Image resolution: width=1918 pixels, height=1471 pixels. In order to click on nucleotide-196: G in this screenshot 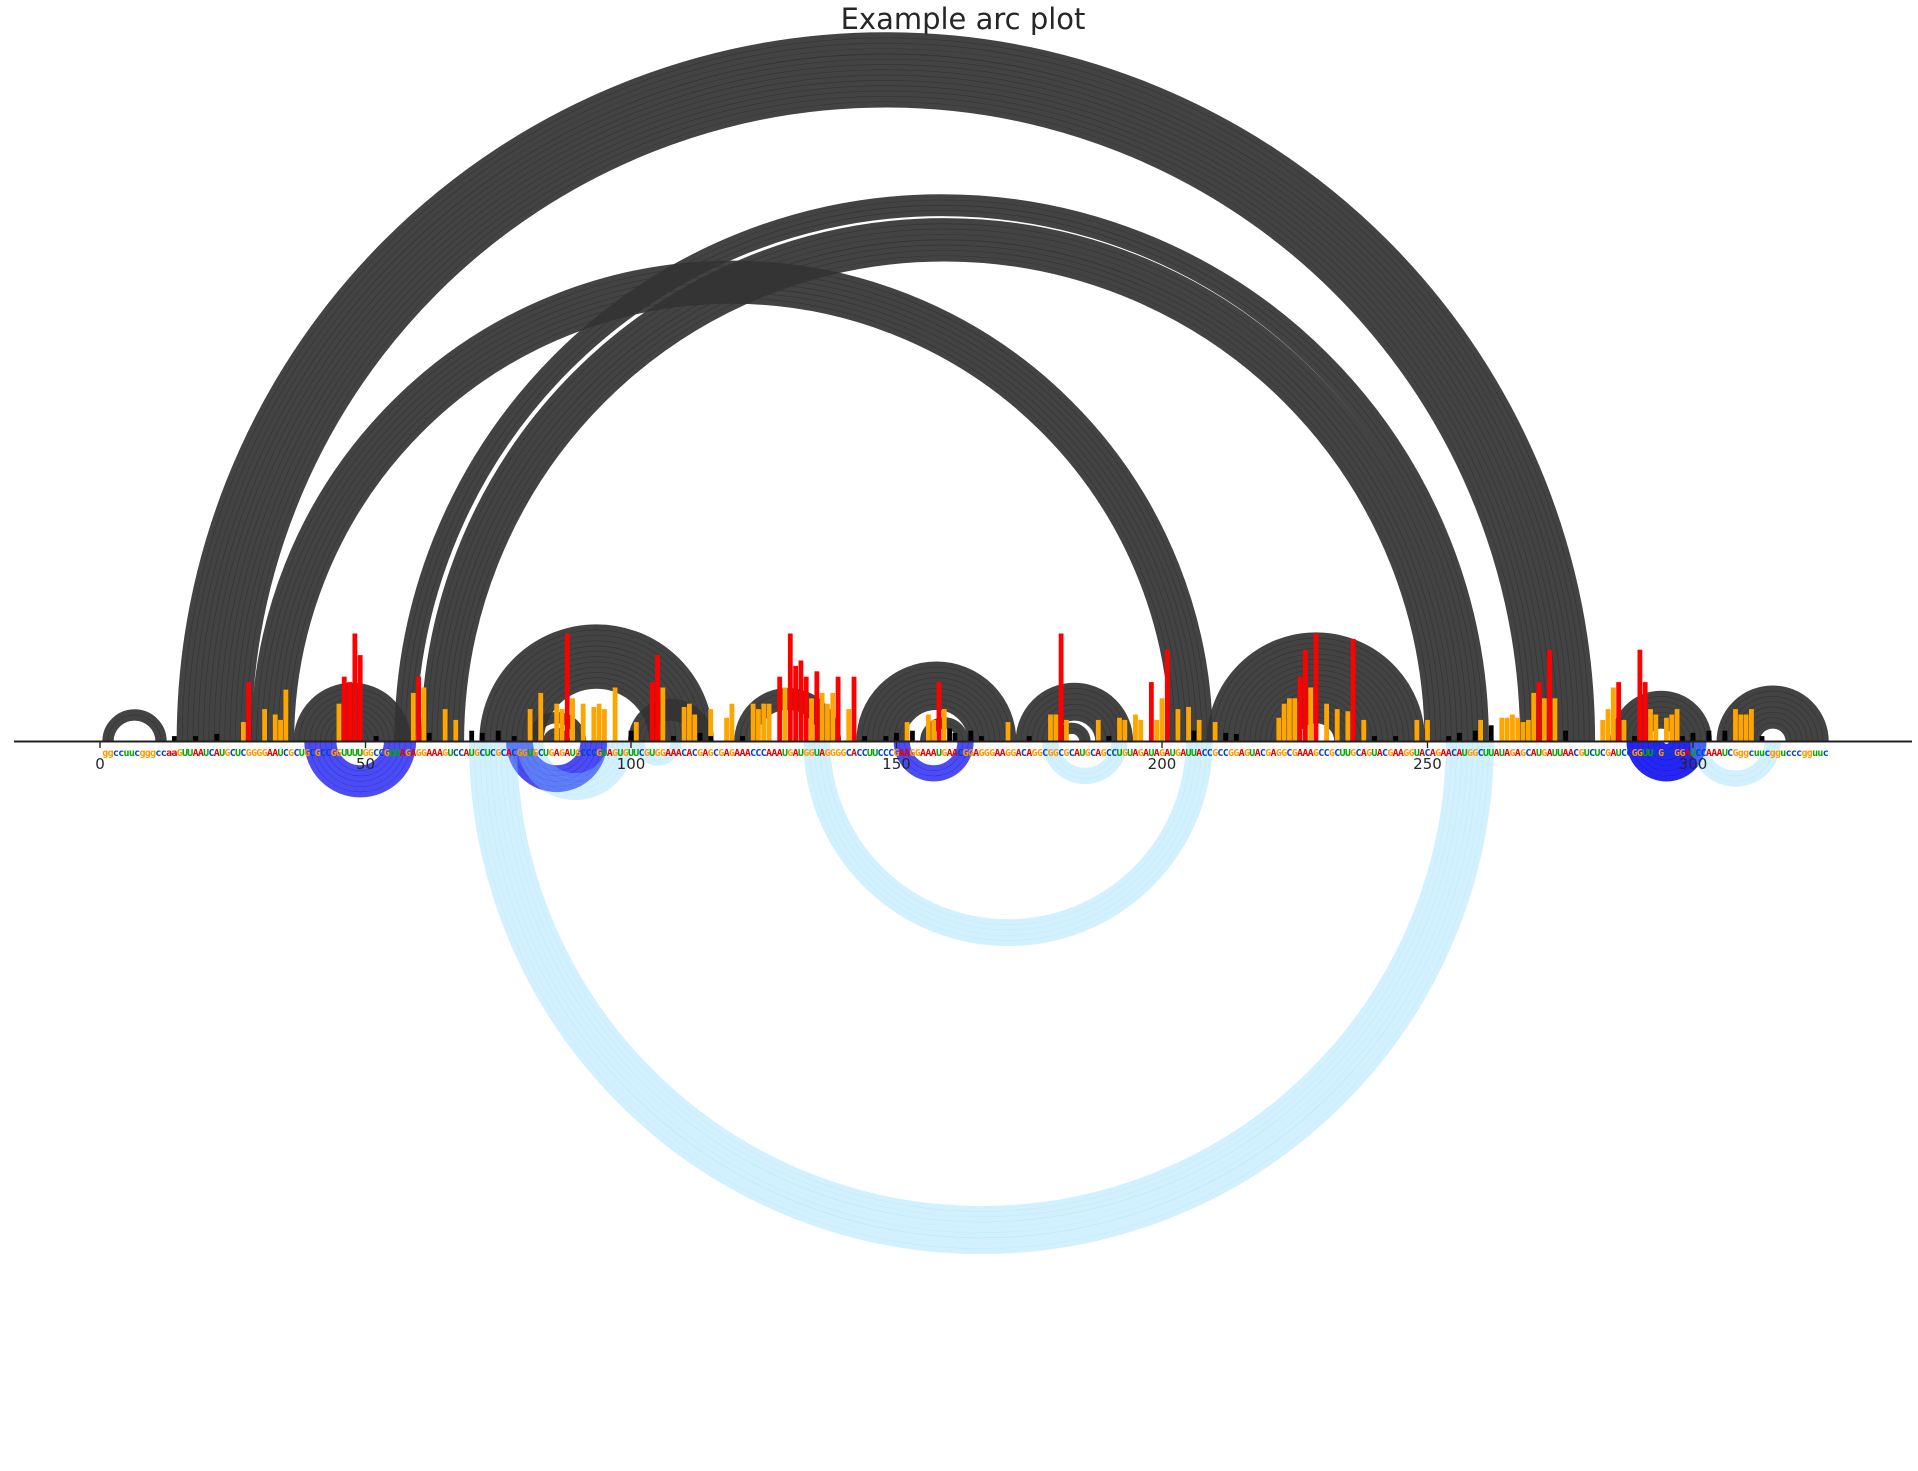, I will do `click(1141, 753)`.